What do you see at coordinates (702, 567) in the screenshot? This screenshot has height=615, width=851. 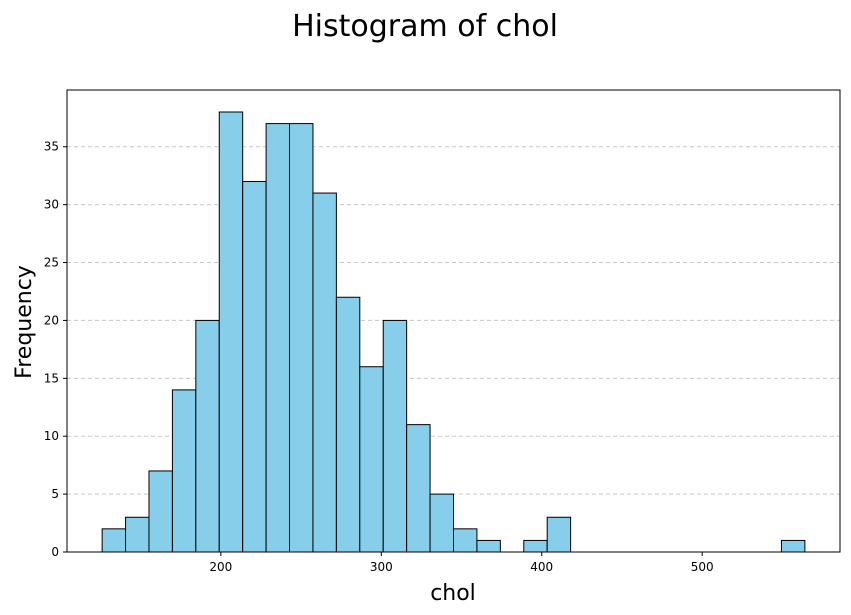 I see `x-tick-label: 500` at bounding box center [702, 567].